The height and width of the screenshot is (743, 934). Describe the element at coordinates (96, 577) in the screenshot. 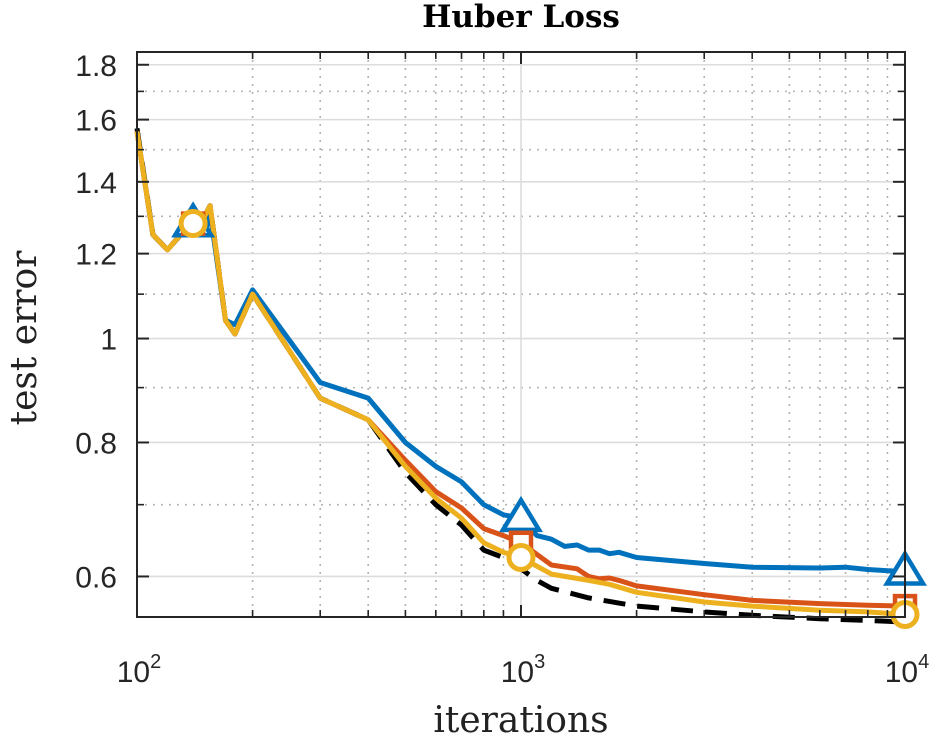

I see `y-tick-label: 0.6` at that location.